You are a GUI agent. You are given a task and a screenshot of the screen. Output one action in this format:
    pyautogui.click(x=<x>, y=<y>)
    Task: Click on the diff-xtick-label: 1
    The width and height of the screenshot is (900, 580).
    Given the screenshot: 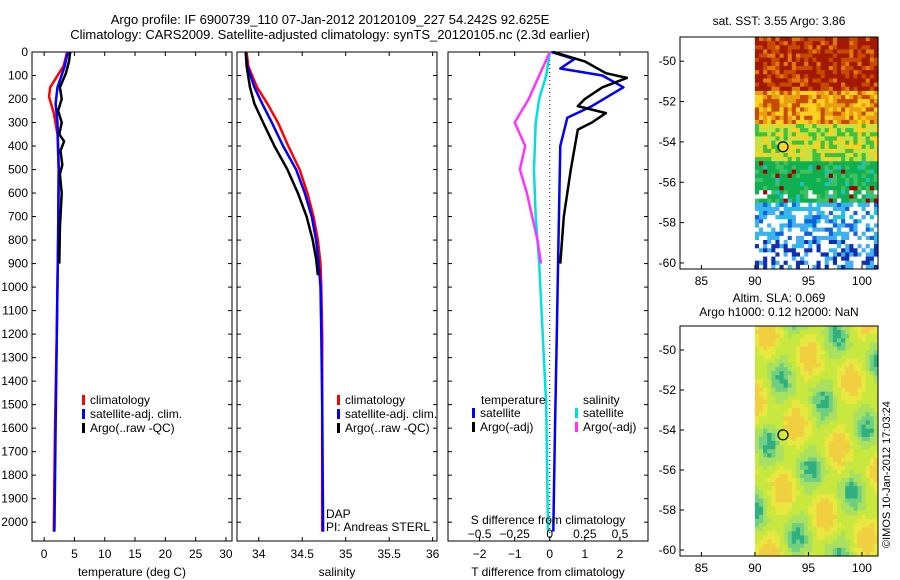 What is the action you would take?
    pyautogui.click(x=584, y=554)
    